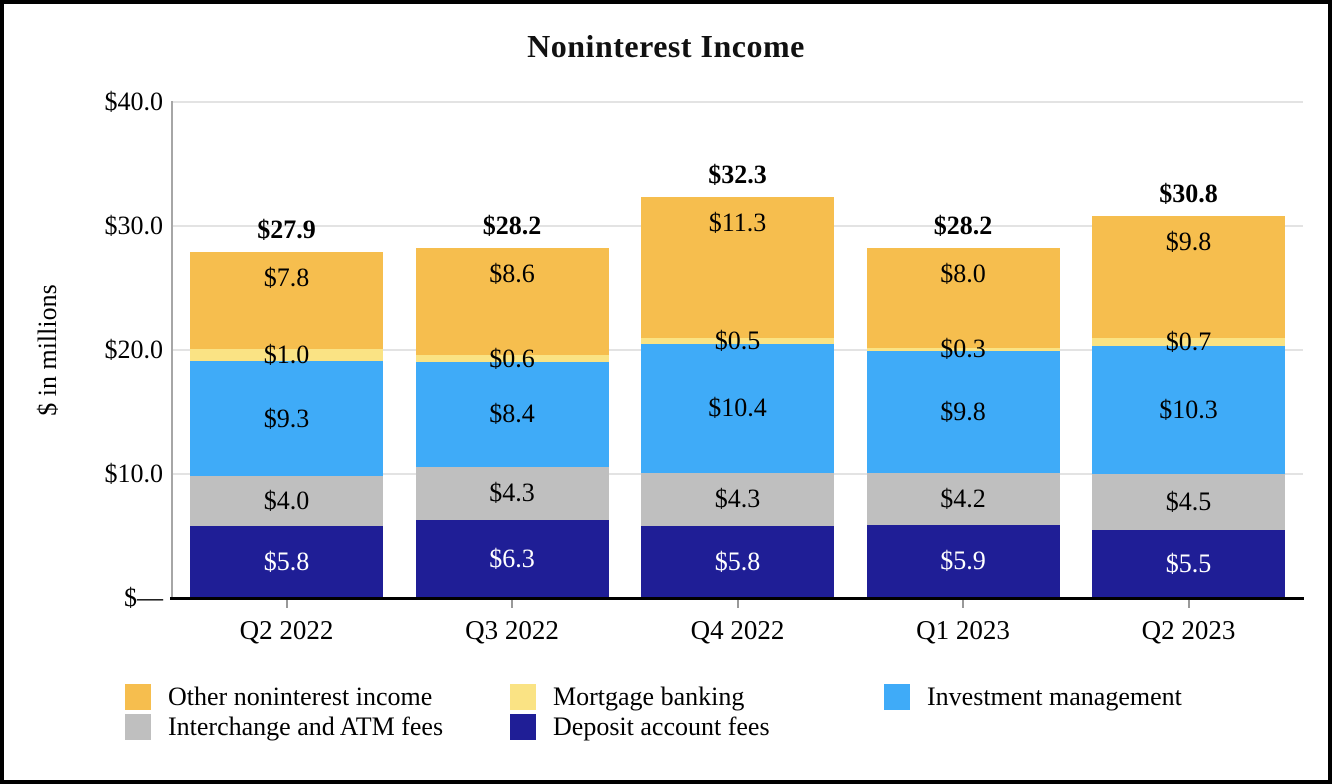 Image resolution: width=1332 pixels, height=784 pixels. I want to click on y-tick-label: $30.0, so click(134, 225).